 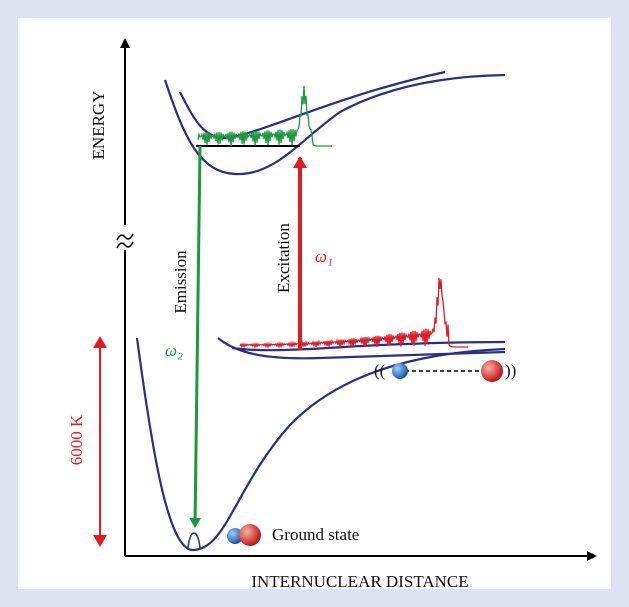 What do you see at coordinates (264, 116) in the screenshot?
I see `green-spectrum` at bounding box center [264, 116].